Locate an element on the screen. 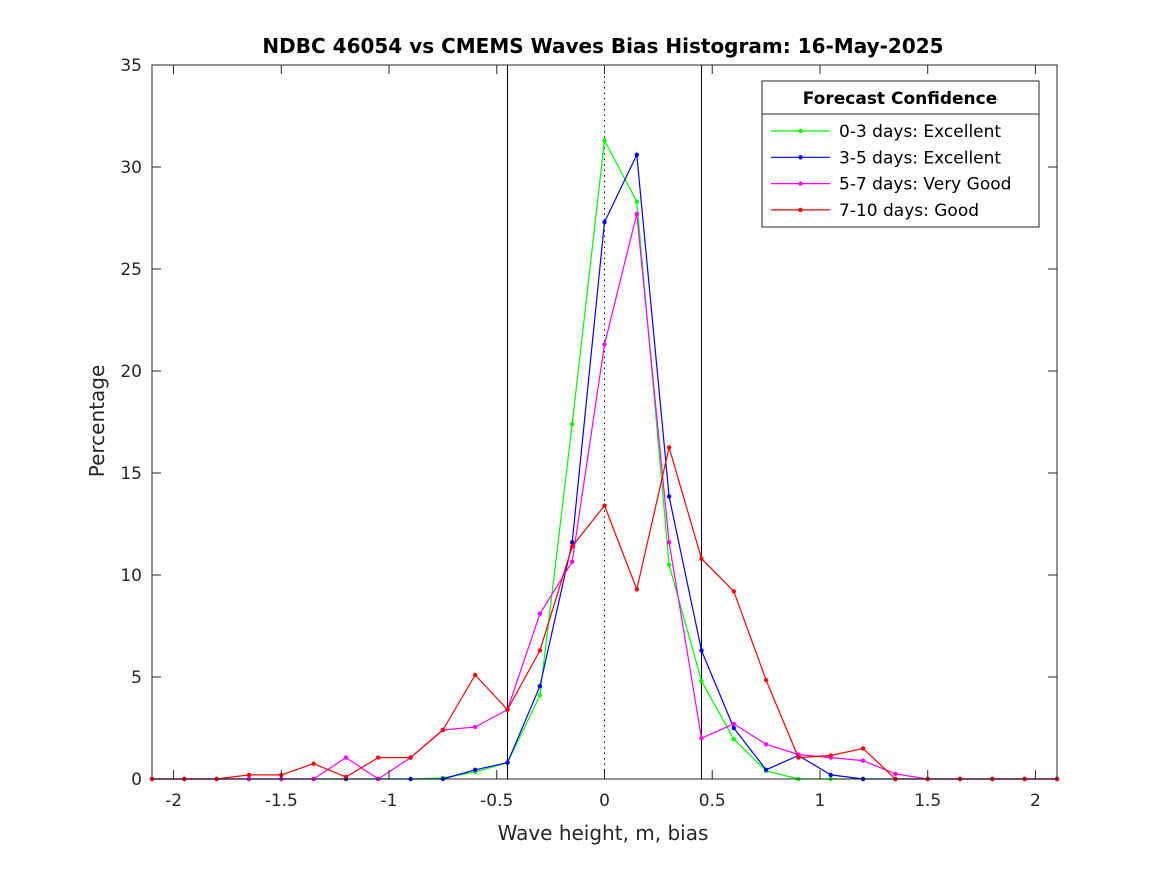 The image size is (1167, 879). legend-box is located at coordinates (900, 154).